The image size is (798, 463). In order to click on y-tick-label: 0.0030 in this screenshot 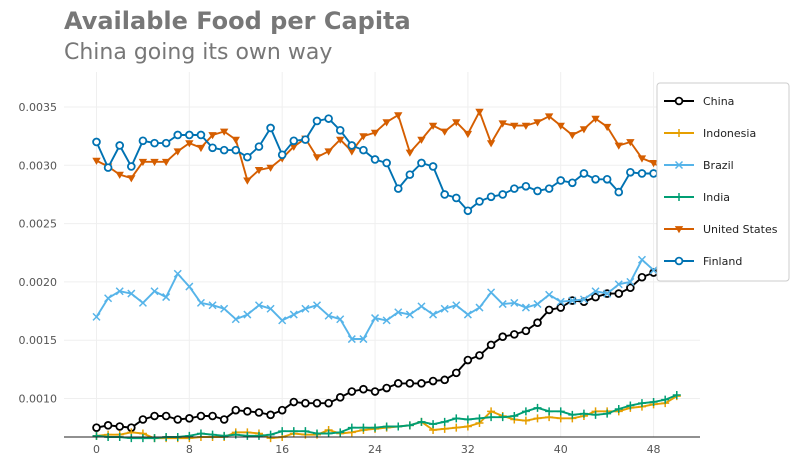, I will do `click(38, 165)`.